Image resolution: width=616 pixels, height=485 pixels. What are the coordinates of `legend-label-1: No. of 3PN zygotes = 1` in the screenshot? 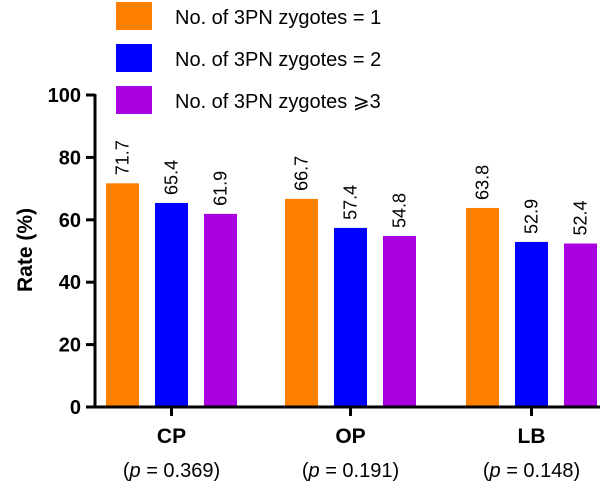 It's located at (278, 18).